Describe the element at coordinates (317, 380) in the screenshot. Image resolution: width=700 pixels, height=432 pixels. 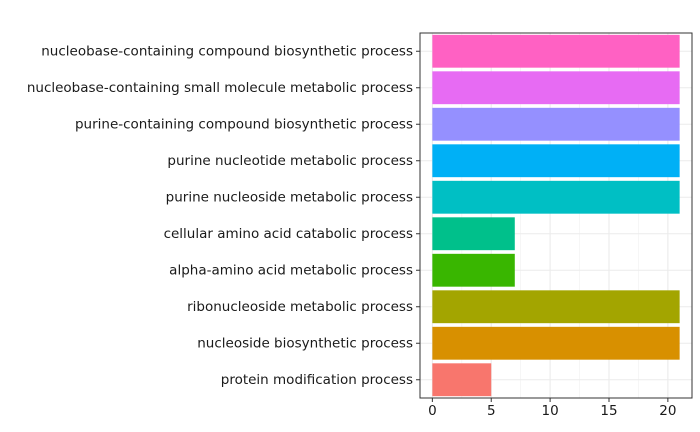
I see `y-tick-label: protein modification process` at that location.